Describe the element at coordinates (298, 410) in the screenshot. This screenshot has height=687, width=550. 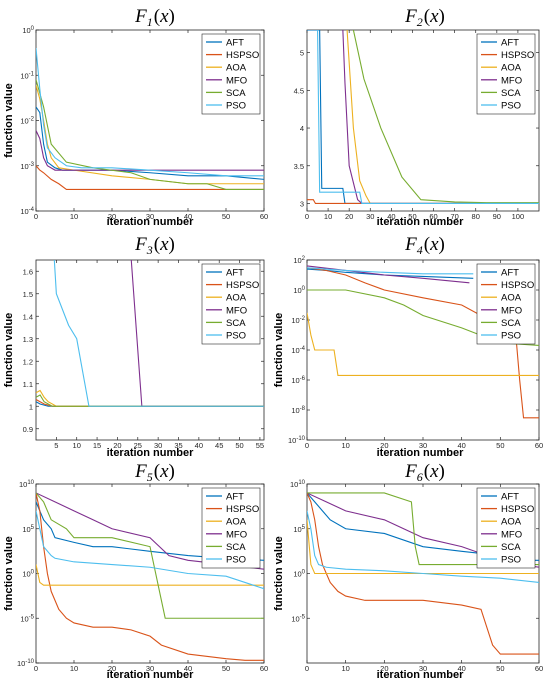
I see `y-tick-label: 10-8` at that location.